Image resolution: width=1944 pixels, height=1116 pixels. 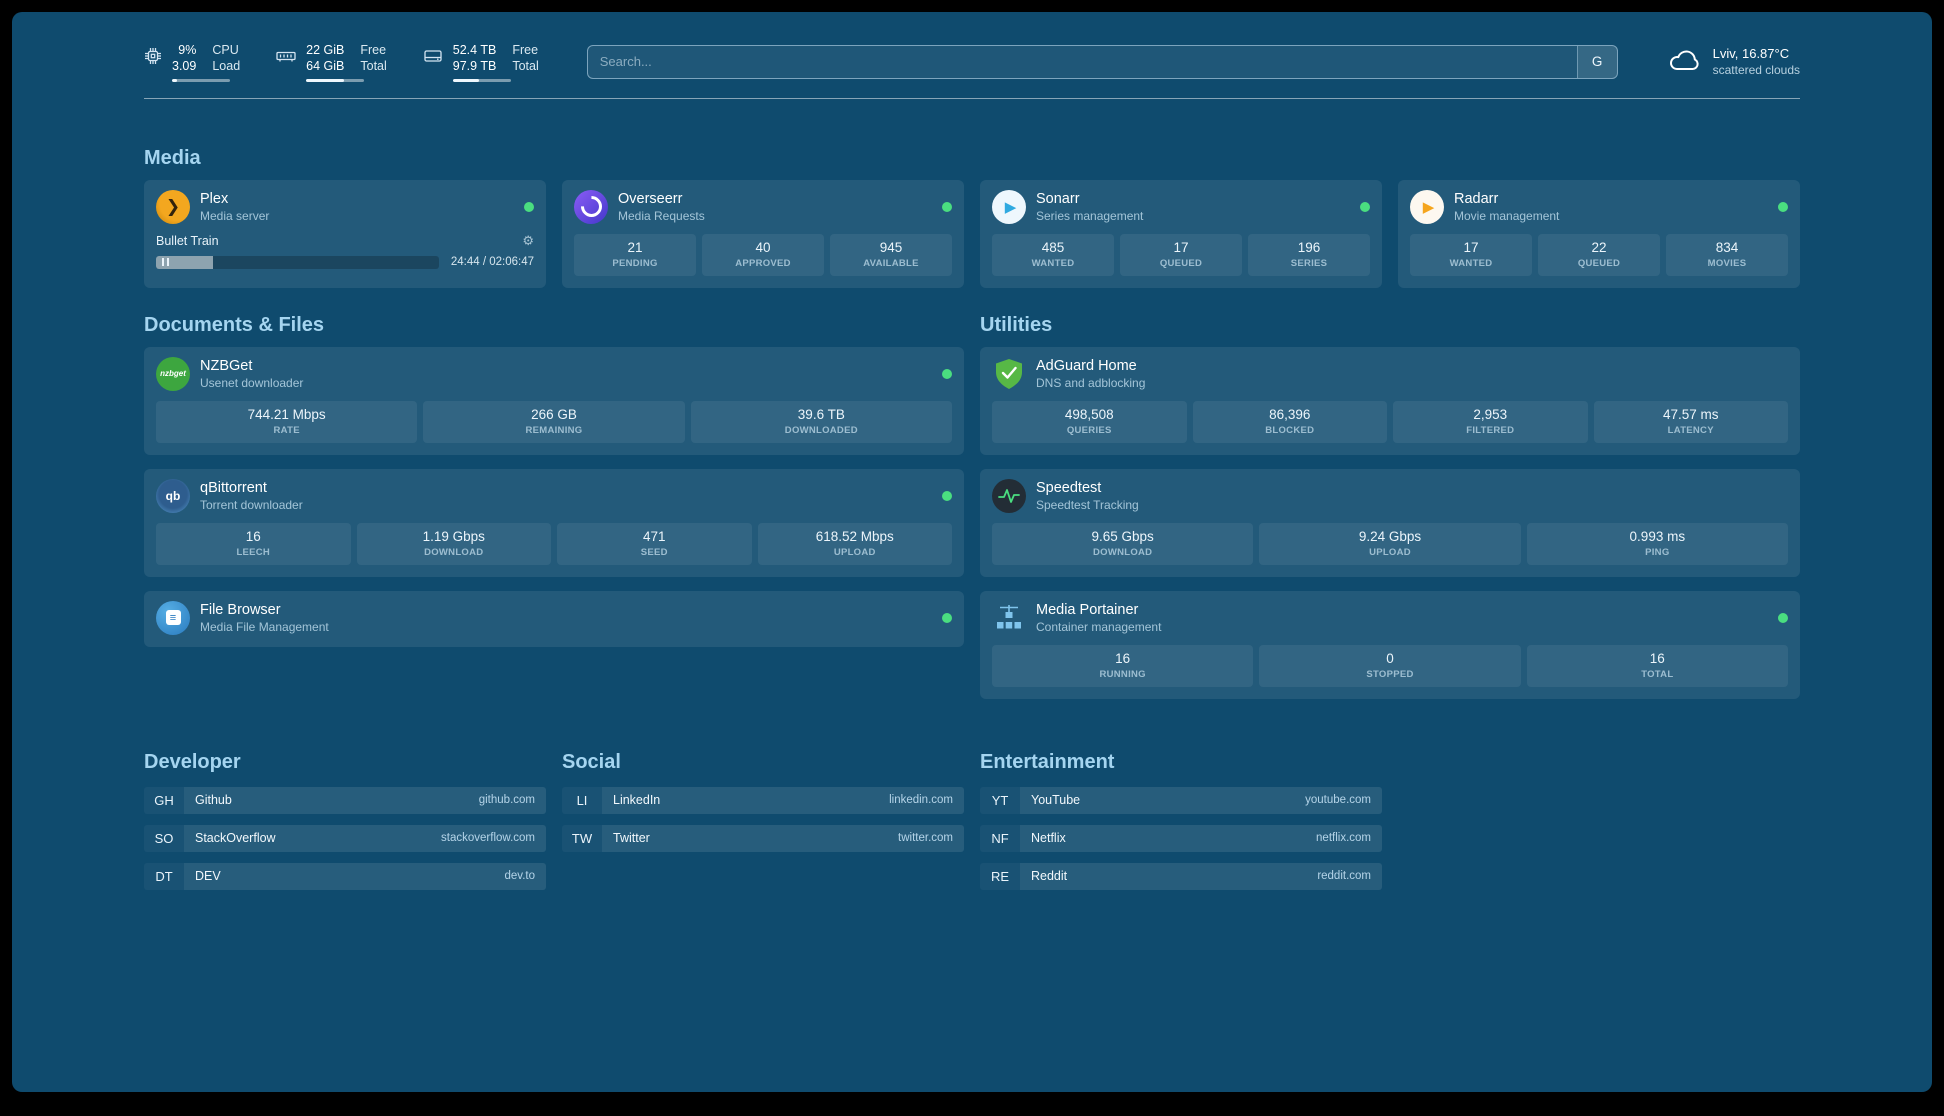 What do you see at coordinates (1733, 61) in the screenshot?
I see `weather-widget: Lviv, 16.87°C scattered clouds` at bounding box center [1733, 61].